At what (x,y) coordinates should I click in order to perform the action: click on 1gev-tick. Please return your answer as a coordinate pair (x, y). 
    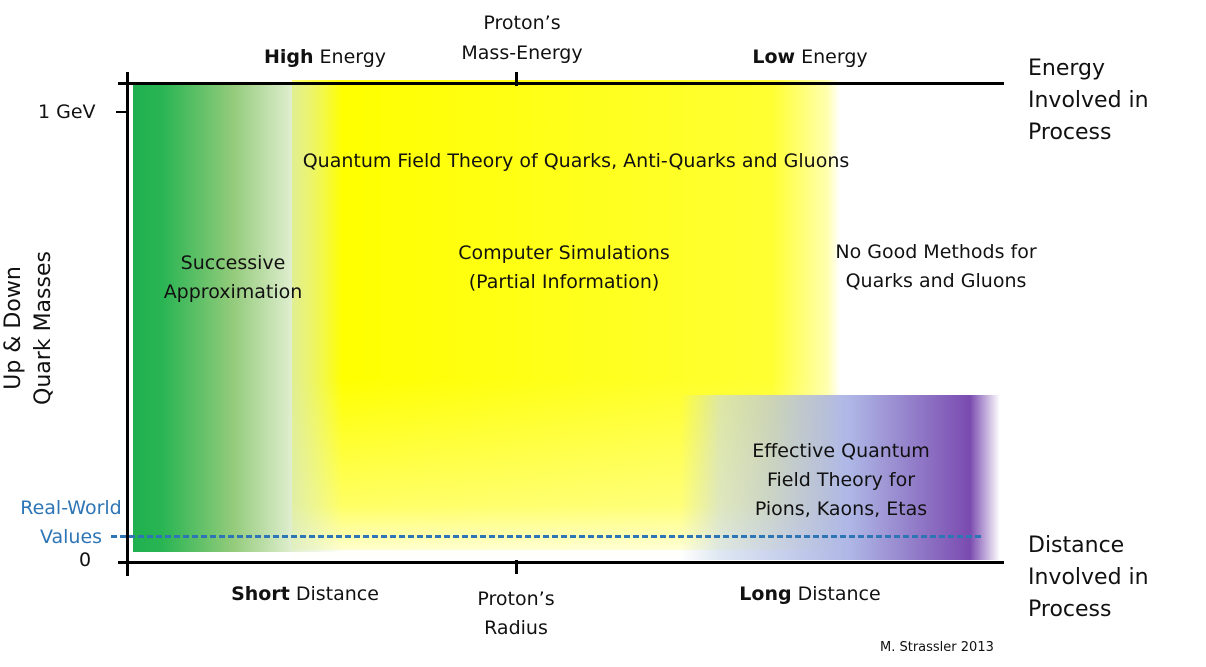
    Looking at the image, I should click on (122, 112).